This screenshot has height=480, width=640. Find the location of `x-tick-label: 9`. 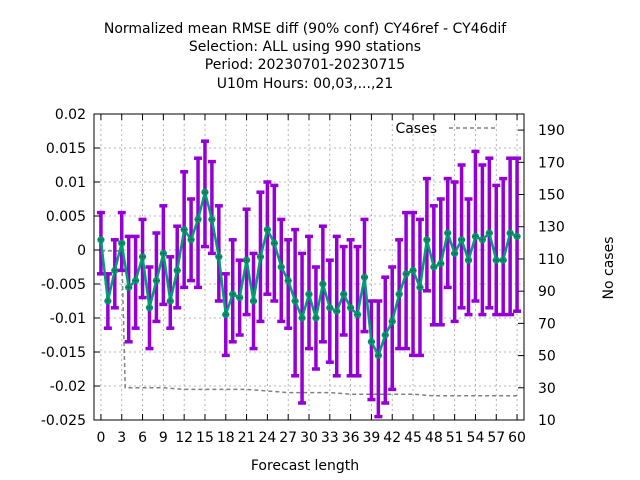

x-tick-label: 9 is located at coordinates (163, 438).